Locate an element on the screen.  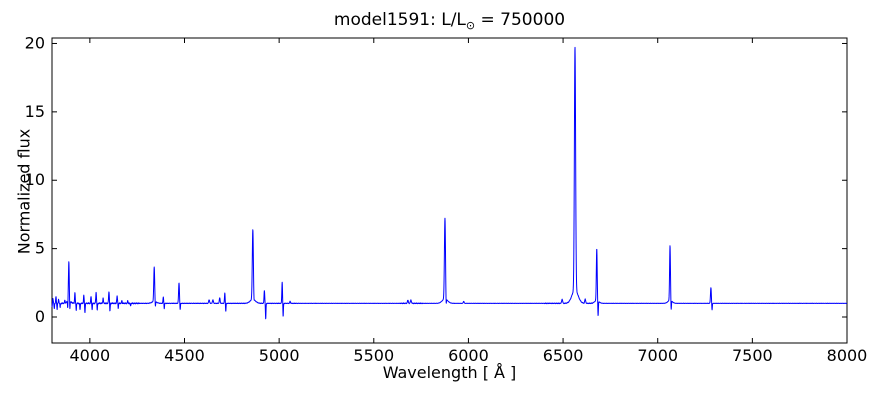
y-tick-label: 15 is located at coordinates (35, 111).